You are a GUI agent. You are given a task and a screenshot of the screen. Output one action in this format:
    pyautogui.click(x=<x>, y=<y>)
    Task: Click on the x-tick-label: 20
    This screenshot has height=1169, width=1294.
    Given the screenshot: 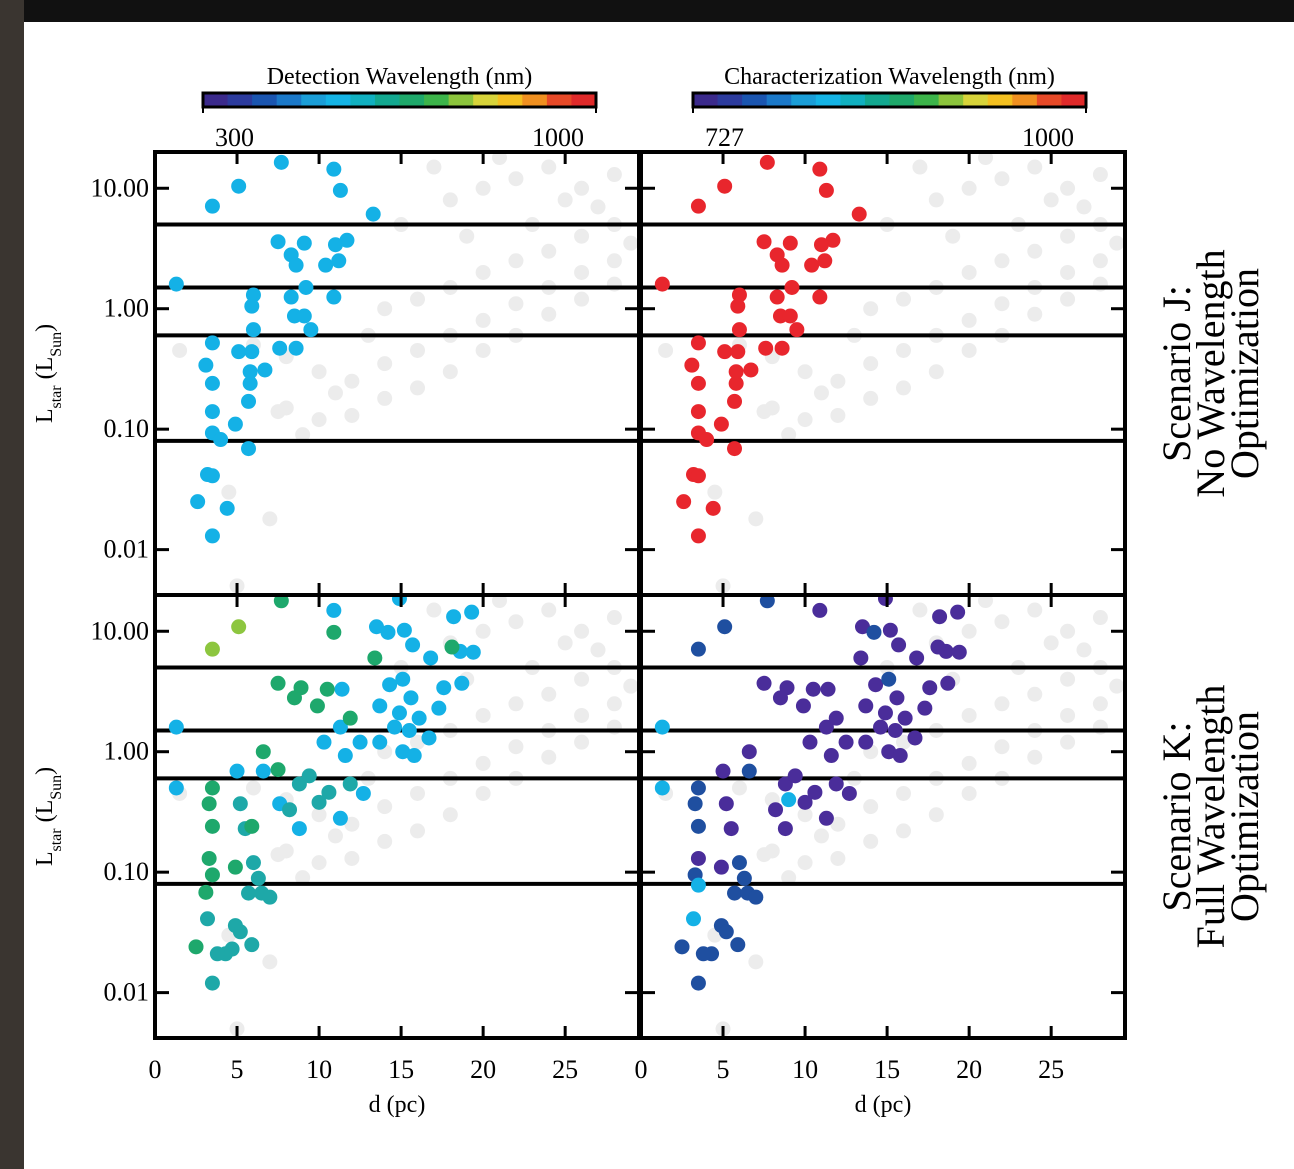 What is the action you would take?
    pyautogui.click(x=483, y=1069)
    